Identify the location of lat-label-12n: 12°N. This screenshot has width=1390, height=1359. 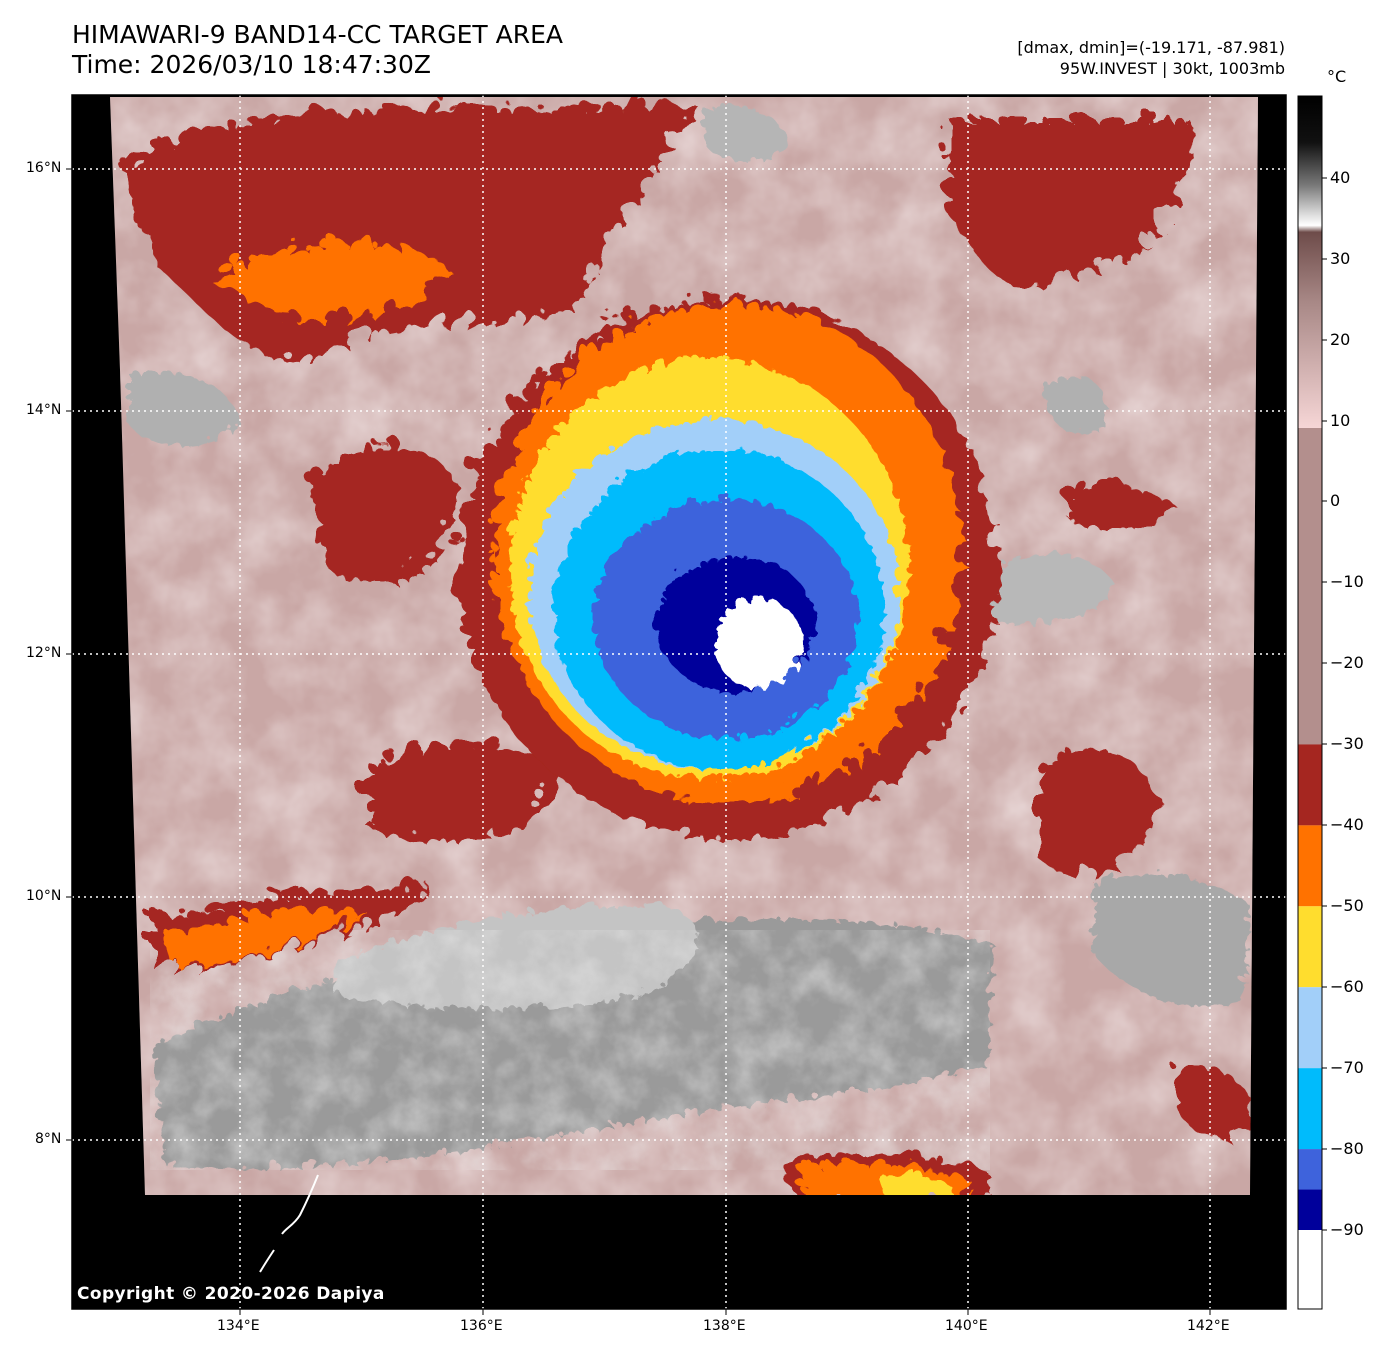
(44, 653).